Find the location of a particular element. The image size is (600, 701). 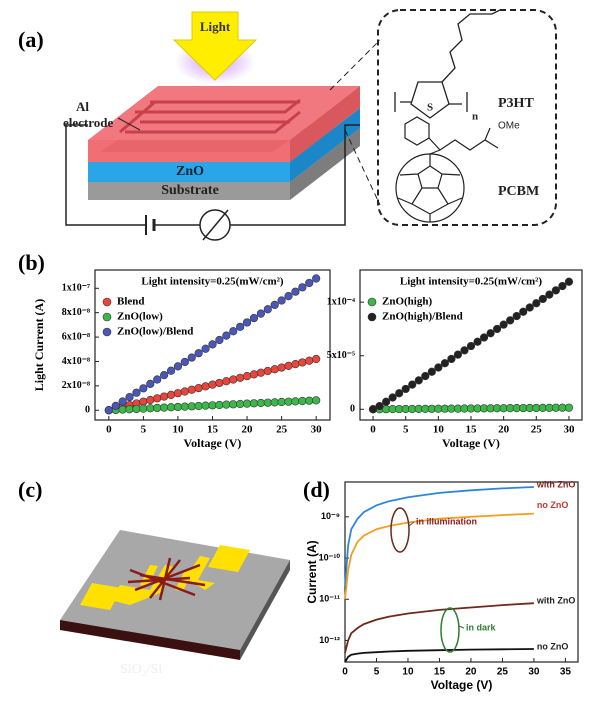

zno-front is located at coordinates (189, 172).